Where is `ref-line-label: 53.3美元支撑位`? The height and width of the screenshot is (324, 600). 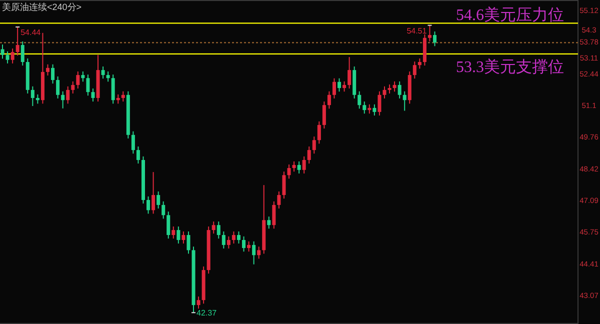
ref-line-label: 53.3美元支撑位 is located at coordinates (510, 67).